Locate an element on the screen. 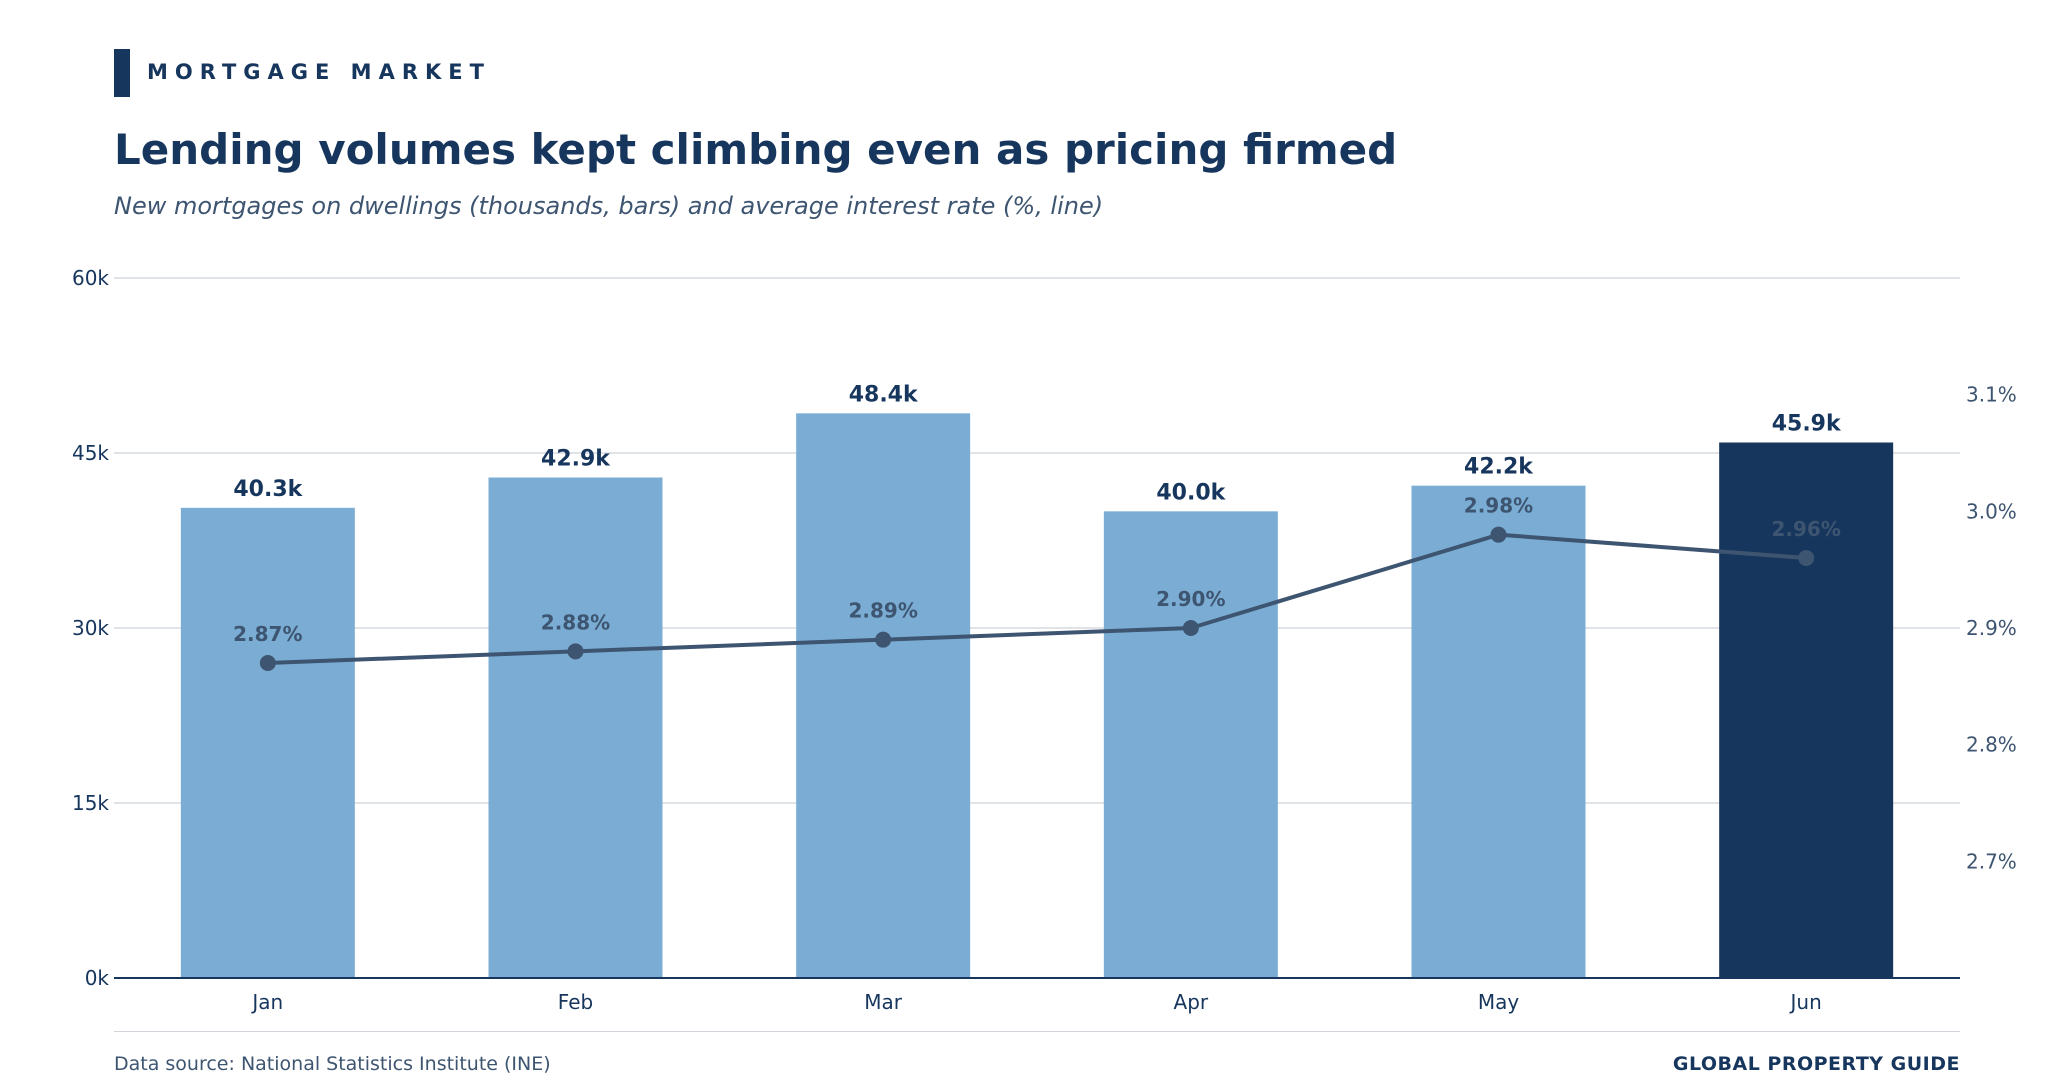 The height and width of the screenshot is (1090, 2060). y-right-tick-label: 2.9% is located at coordinates (1991, 628).